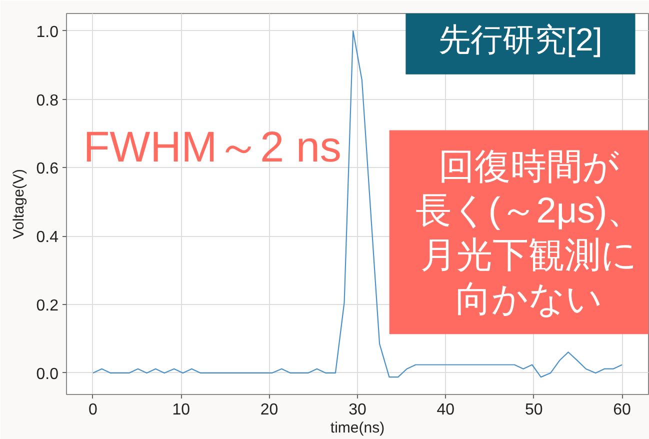 This screenshot has width=649, height=439. I want to click on x-tick-label: 60, so click(622, 410).